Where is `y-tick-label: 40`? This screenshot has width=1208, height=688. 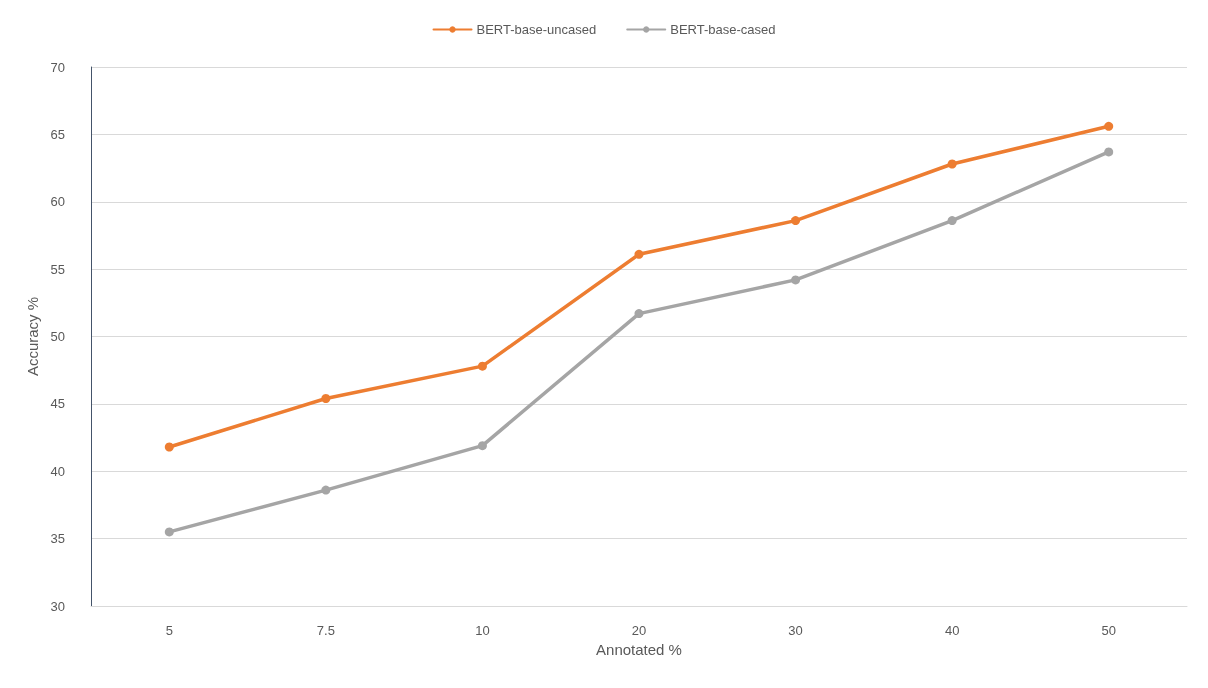
y-tick-label: 40 is located at coordinates (57, 471).